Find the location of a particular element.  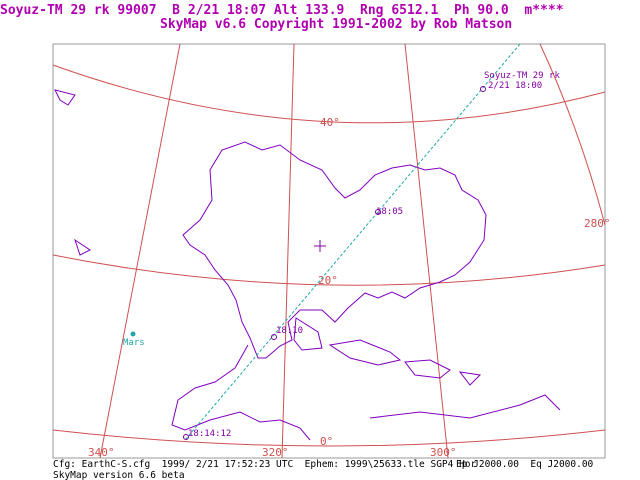

grid-label: 340° is located at coordinates (101, 452).